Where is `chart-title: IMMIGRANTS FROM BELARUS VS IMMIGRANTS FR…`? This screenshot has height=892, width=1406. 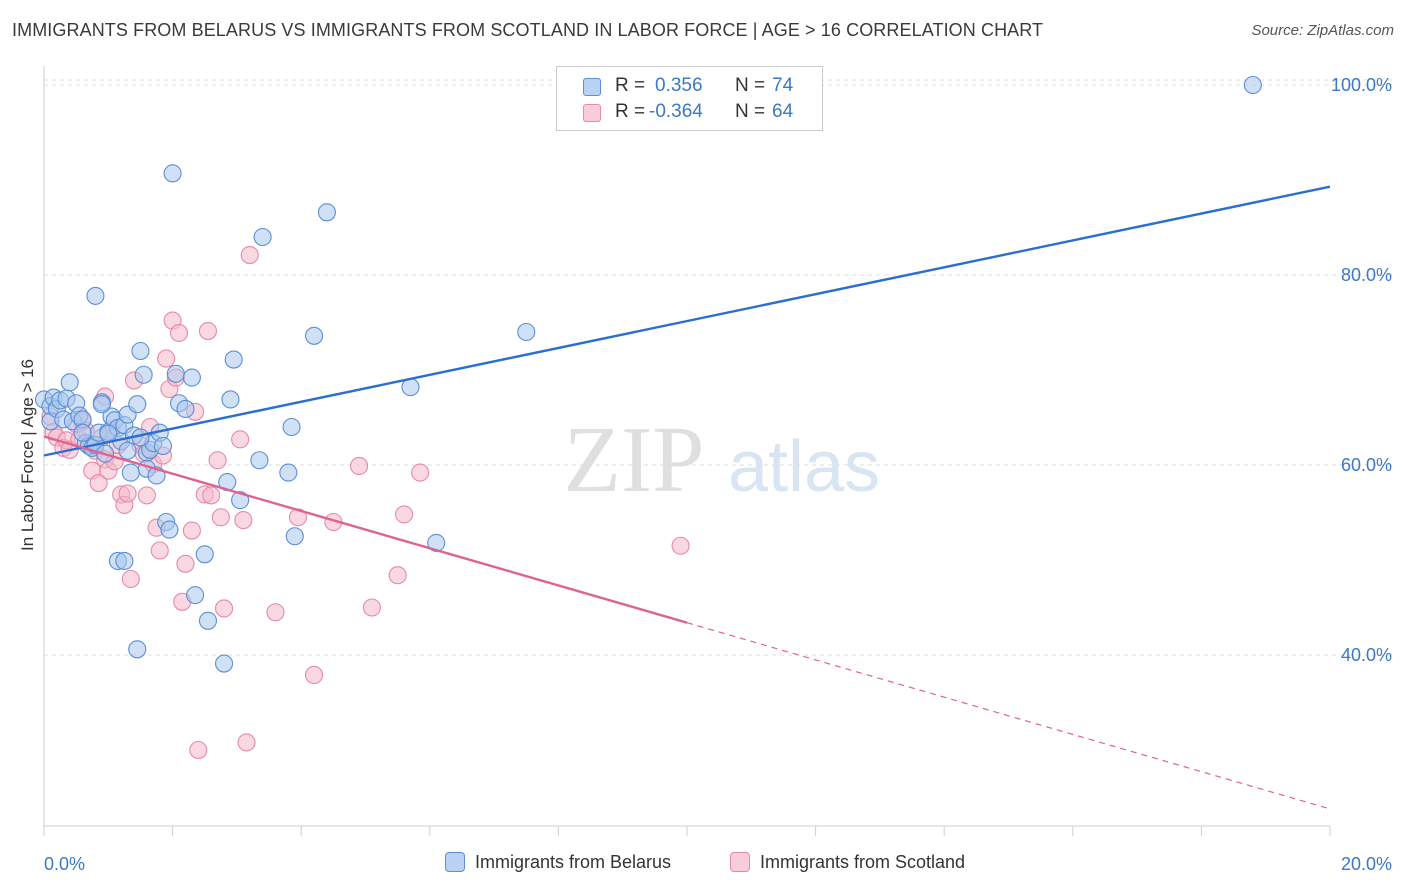 chart-title: IMMIGRANTS FROM BELARUS VS IMMIGRANTS FR… is located at coordinates (528, 30).